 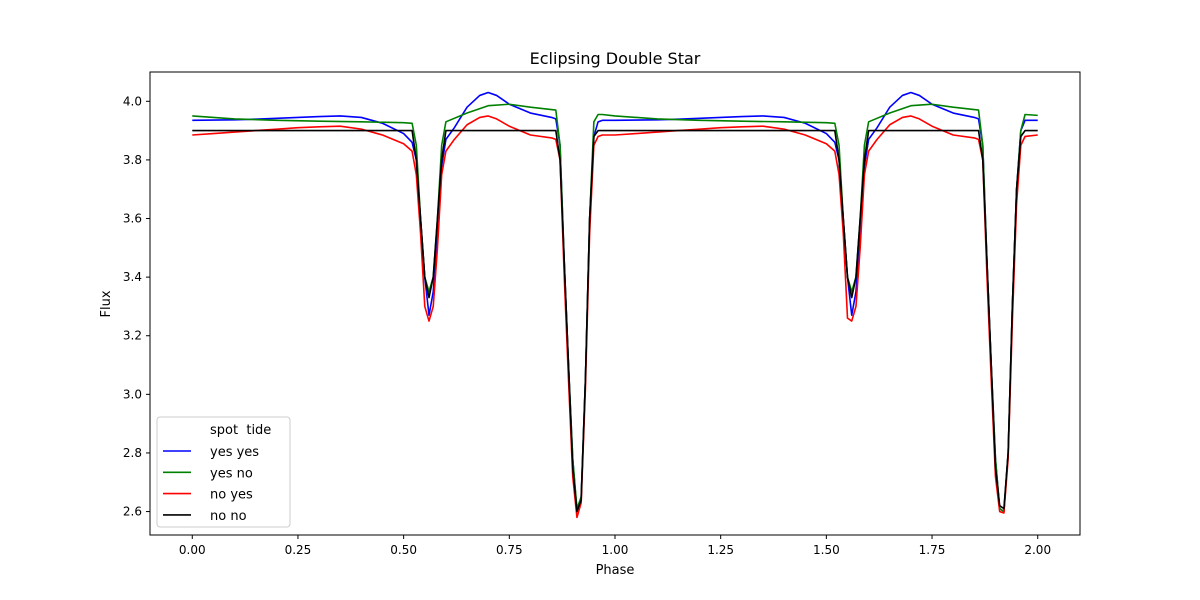 I want to click on x-tick-label: 1.25, so click(x=720, y=550).